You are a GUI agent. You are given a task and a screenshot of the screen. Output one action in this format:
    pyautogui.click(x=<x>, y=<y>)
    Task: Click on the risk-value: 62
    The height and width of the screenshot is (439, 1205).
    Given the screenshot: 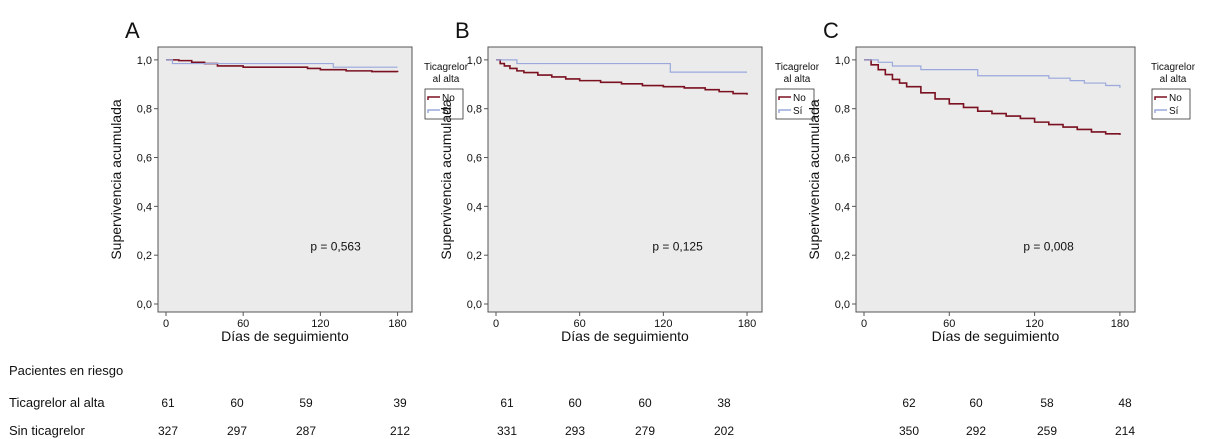 What is the action you would take?
    pyautogui.click(x=909, y=403)
    